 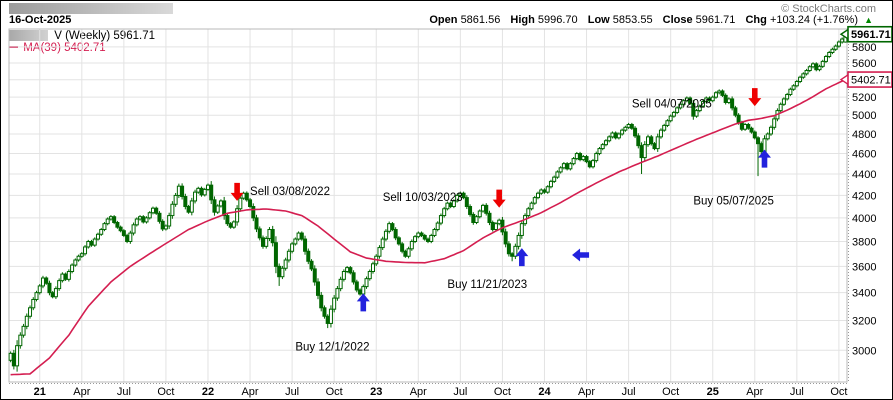 I want to click on annotation-label: Sell 10/03/2023, so click(x=423, y=198).